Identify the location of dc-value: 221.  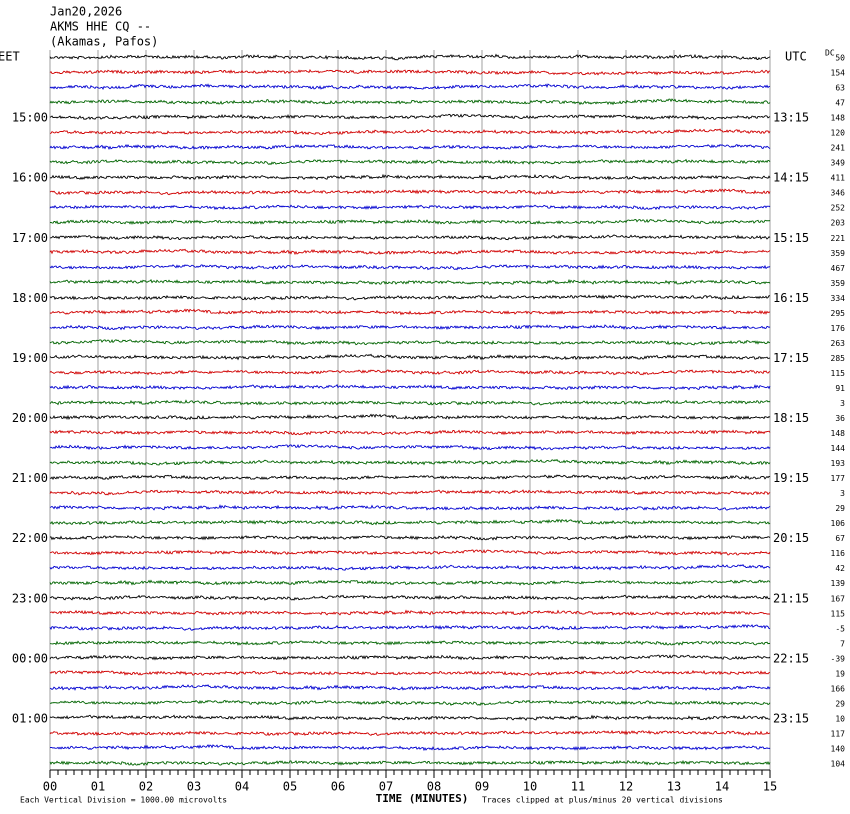
(838, 238).